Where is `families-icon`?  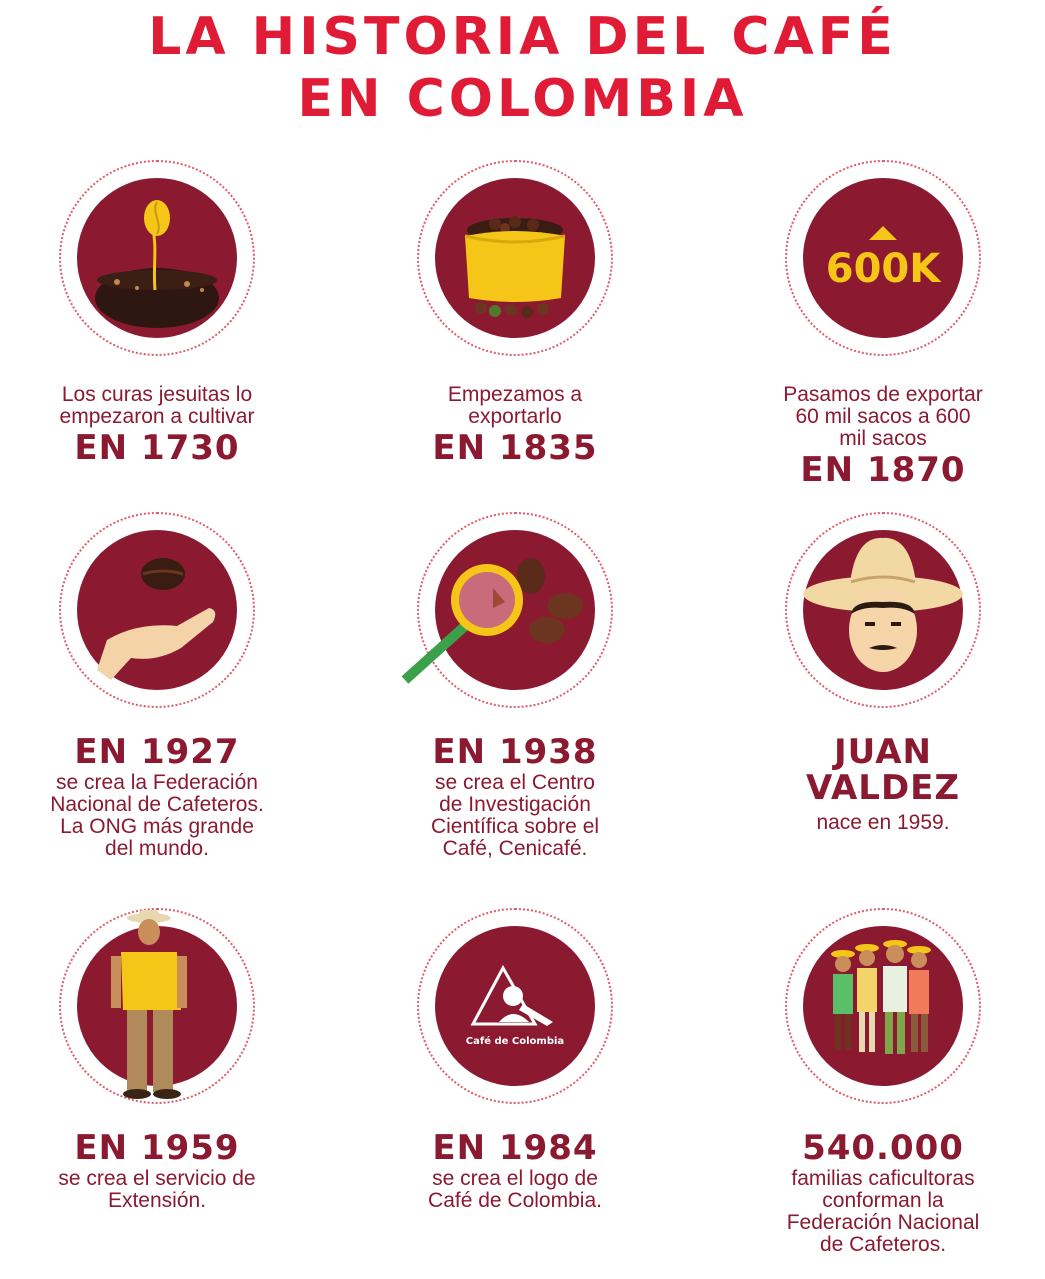
families-icon is located at coordinates (883, 1006).